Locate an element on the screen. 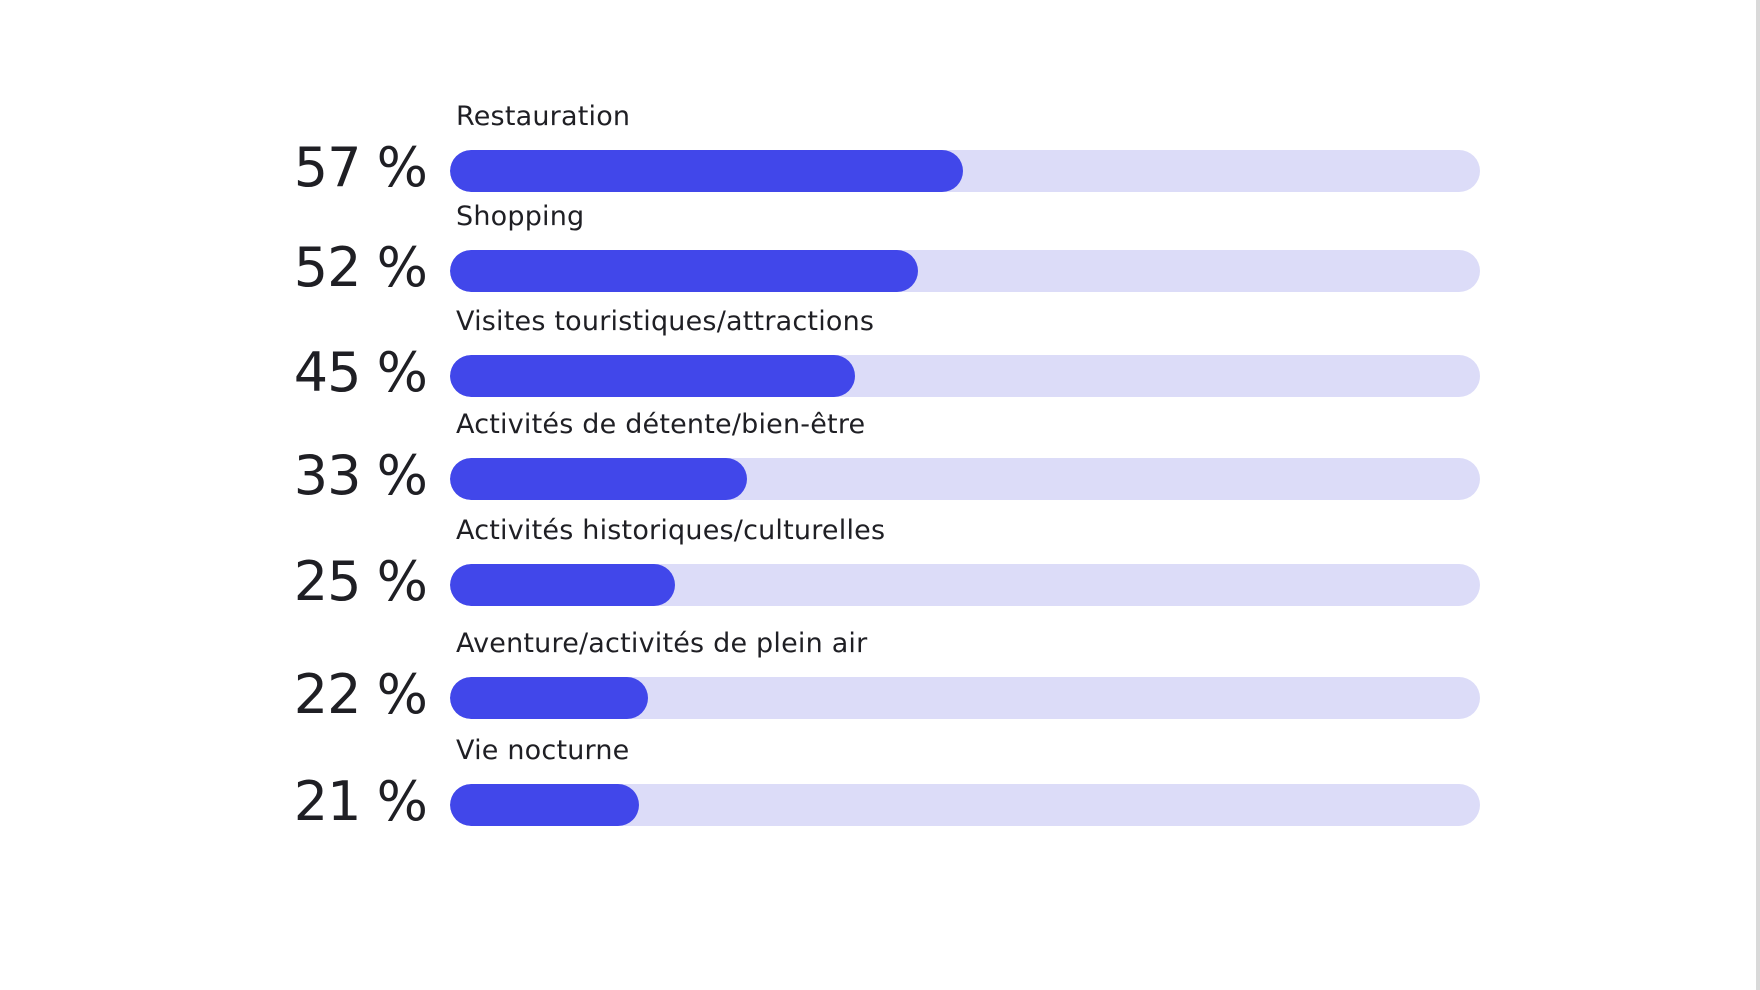 This screenshot has height=990, width=1760. bar-row: Aventure/activités de plein air 22 % is located at coordinates (880, 677).